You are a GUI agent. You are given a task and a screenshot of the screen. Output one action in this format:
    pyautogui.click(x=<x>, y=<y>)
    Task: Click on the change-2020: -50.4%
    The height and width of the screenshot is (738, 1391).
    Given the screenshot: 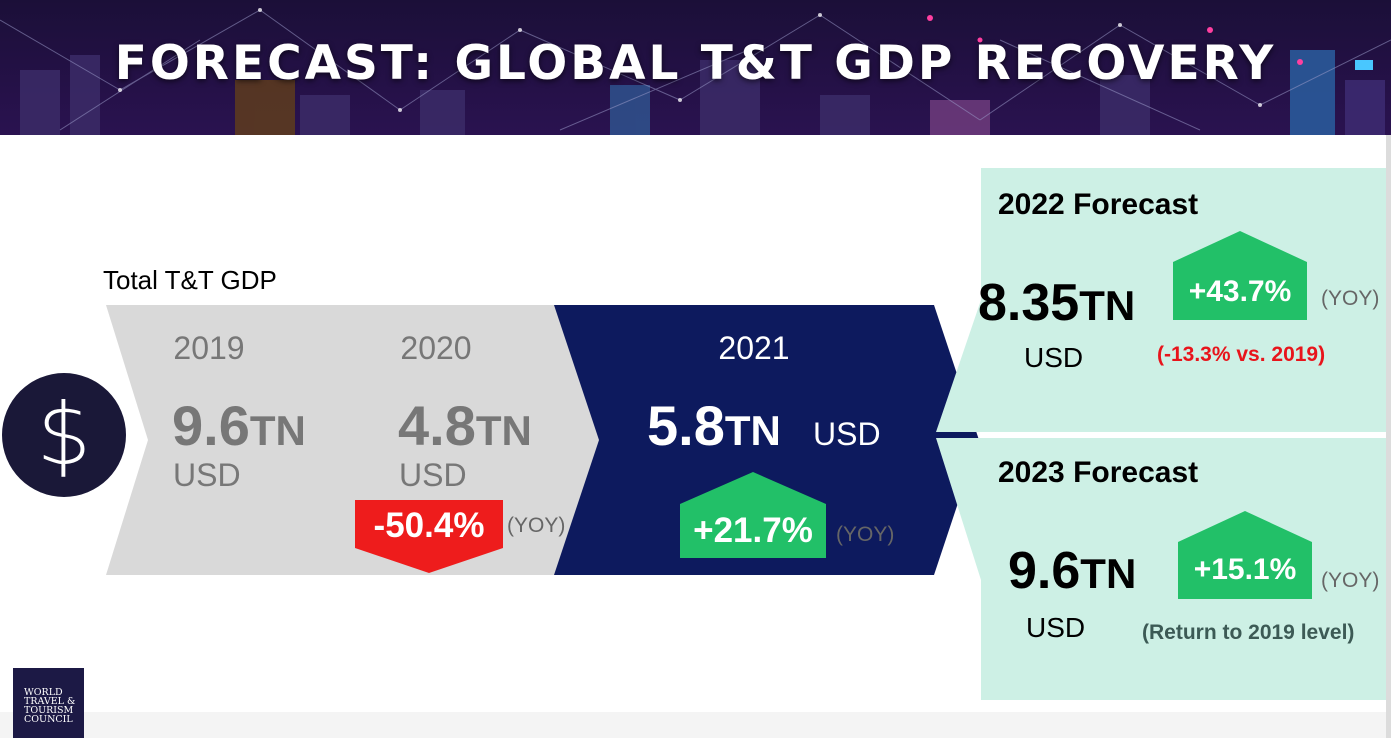 What is the action you would take?
    pyautogui.click(x=429, y=525)
    